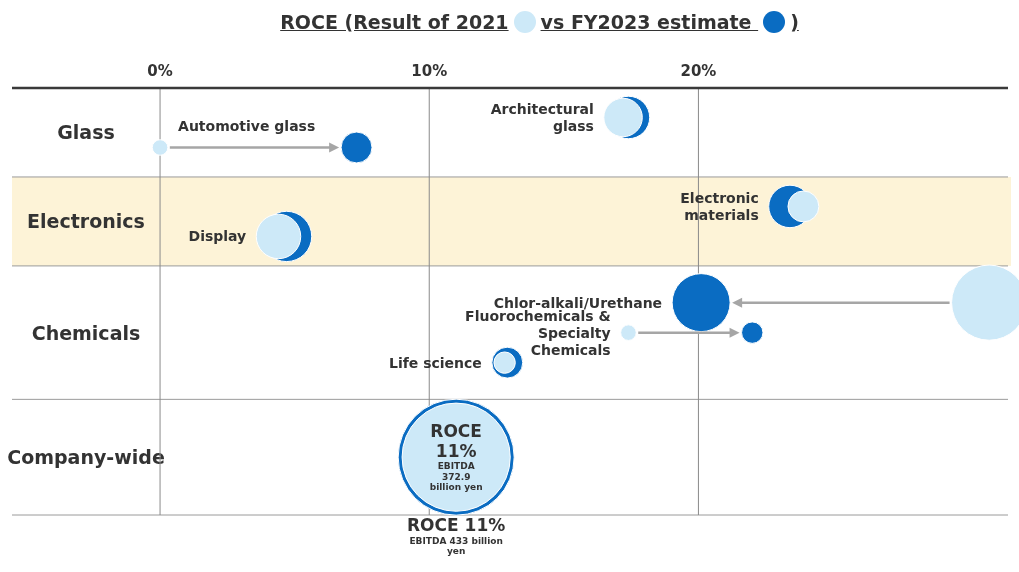 The image size is (1019, 572). What do you see at coordinates (698, 71) in the screenshot?
I see `x-tick-label: 20%` at bounding box center [698, 71].